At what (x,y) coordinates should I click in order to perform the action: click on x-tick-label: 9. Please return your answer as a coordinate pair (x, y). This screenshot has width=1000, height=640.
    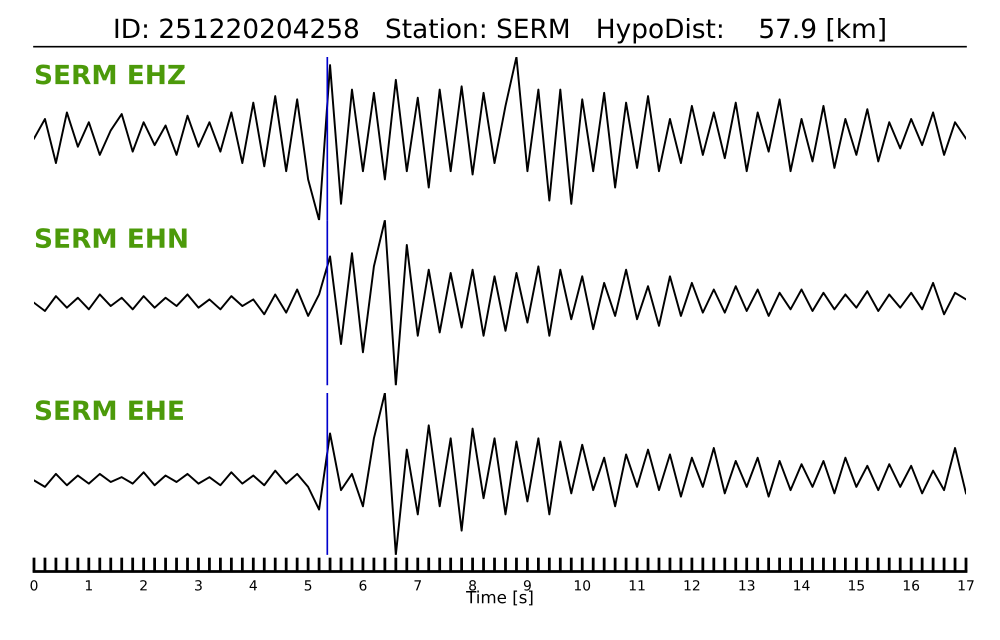
    Looking at the image, I should click on (527, 585).